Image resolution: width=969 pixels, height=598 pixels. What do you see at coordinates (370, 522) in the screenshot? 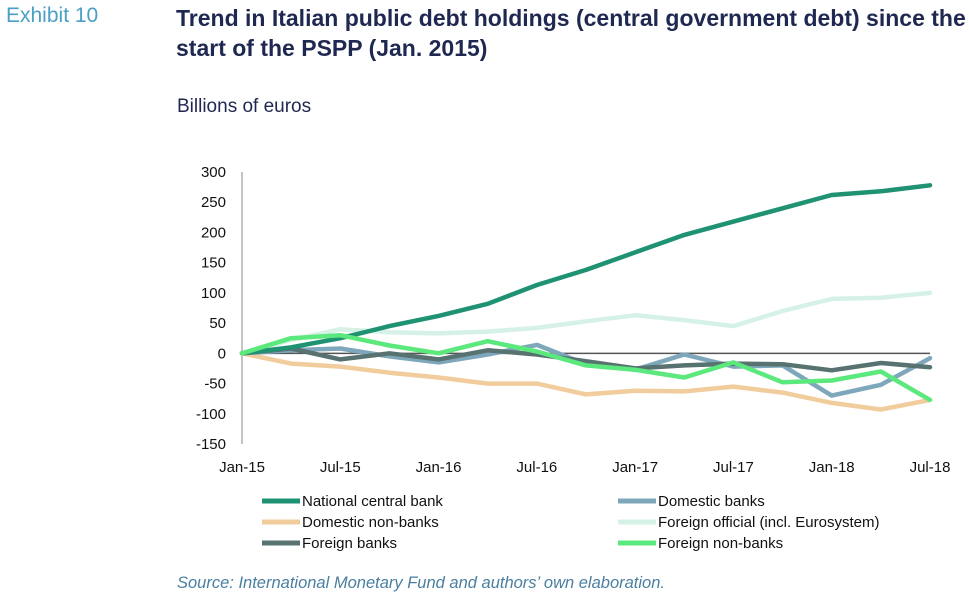
I see `legend-label: Domestic non-banks` at bounding box center [370, 522].